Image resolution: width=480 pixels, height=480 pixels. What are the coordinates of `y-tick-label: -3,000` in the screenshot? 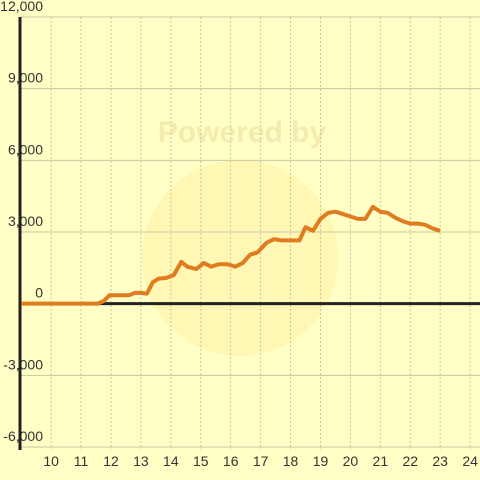 It's located at (23, 364).